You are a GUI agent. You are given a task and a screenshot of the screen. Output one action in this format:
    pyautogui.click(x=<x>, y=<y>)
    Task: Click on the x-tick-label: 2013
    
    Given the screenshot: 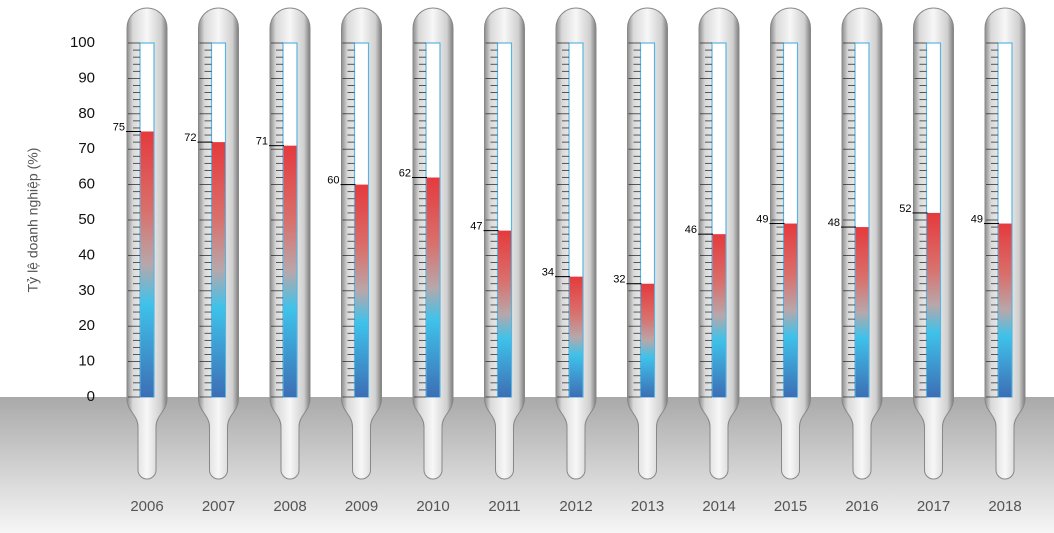 What is the action you would take?
    pyautogui.click(x=647, y=506)
    